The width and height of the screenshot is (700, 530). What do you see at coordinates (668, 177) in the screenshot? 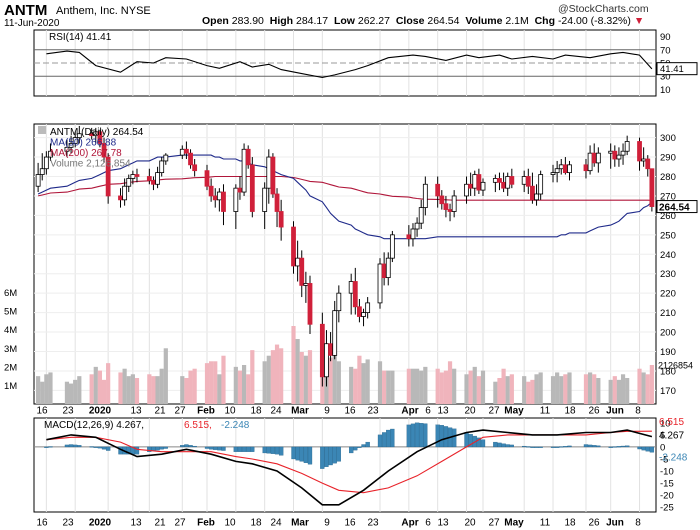
I see `price-tick-label: 280` at bounding box center [668, 177].